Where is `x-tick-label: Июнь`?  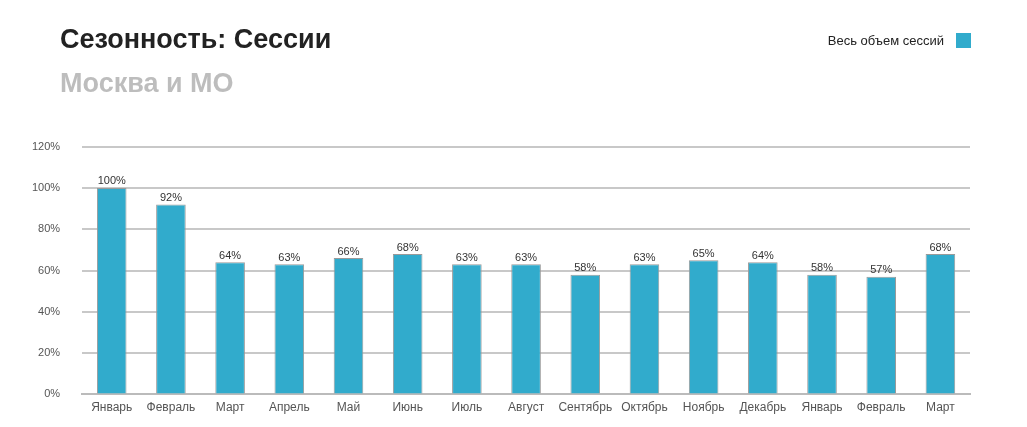 x-tick-label: Июнь is located at coordinates (407, 406).